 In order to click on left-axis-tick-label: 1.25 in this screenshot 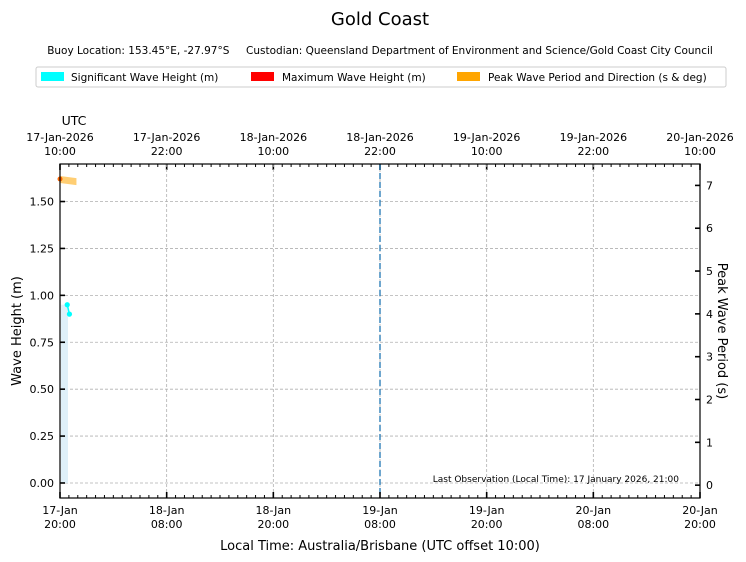, I will do `click(42, 248)`.